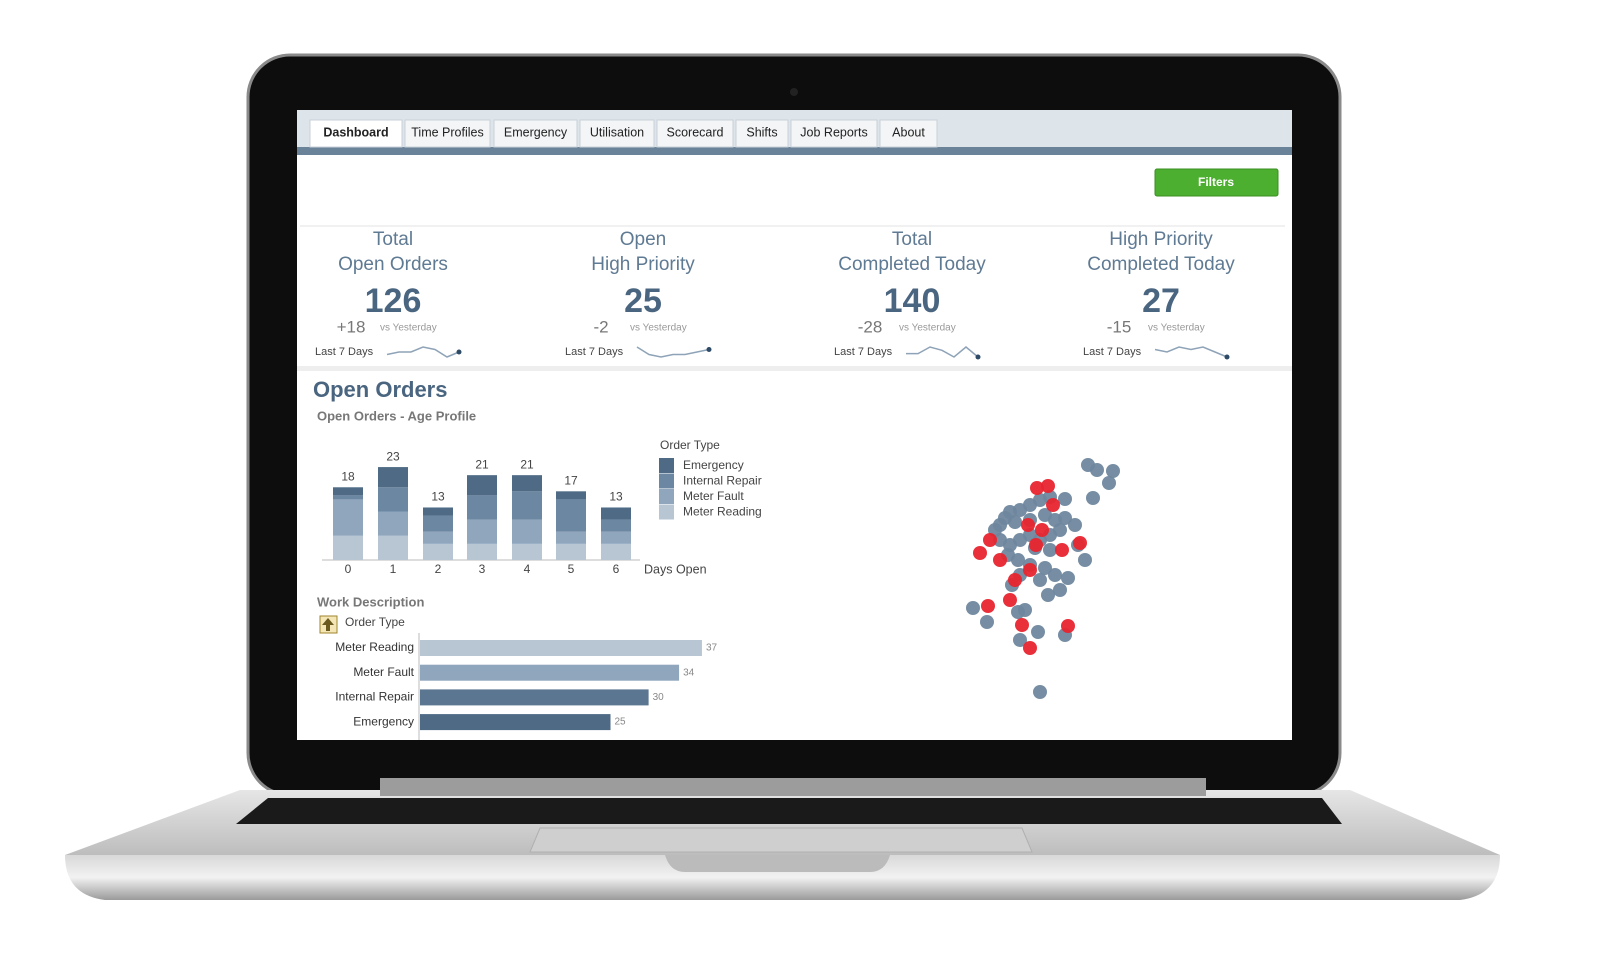 The width and height of the screenshot is (1599, 979). What do you see at coordinates (616, 497) in the screenshot?
I see `total-label: 13` at bounding box center [616, 497].